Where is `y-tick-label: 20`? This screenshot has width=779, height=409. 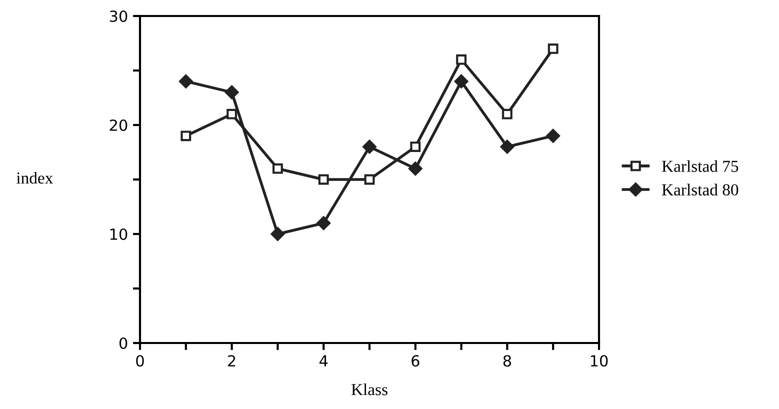 y-tick-label: 20 is located at coordinates (119, 125).